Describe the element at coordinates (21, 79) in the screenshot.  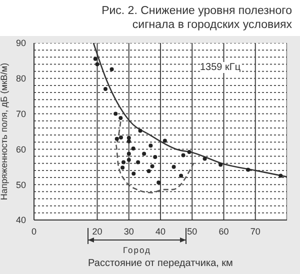
I see `y-tick-label: 80` at that location.